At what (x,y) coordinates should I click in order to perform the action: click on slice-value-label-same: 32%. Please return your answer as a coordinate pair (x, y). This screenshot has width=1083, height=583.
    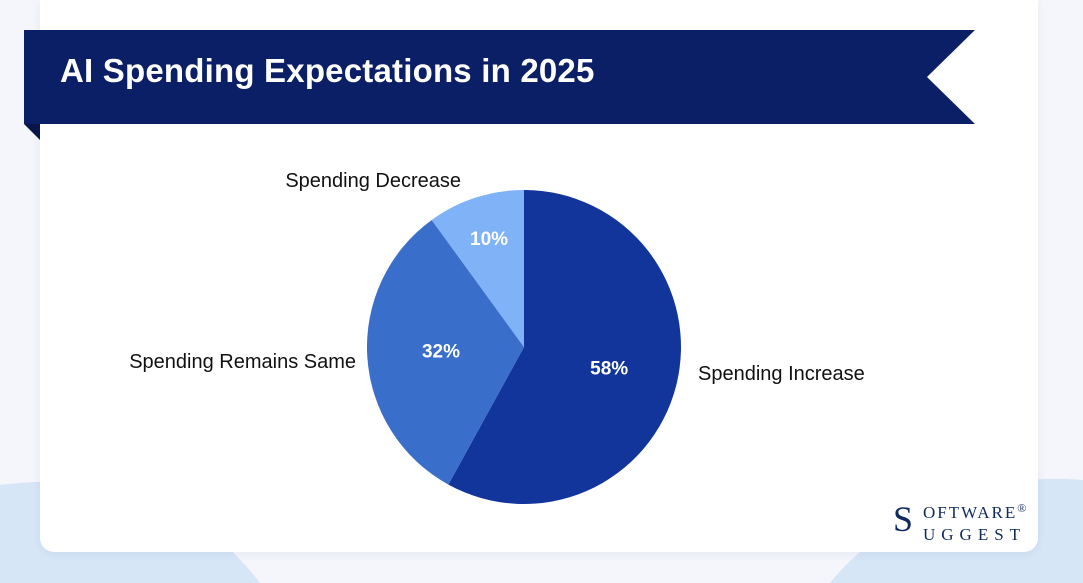
    Looking at the image, I should click on (441, 352).